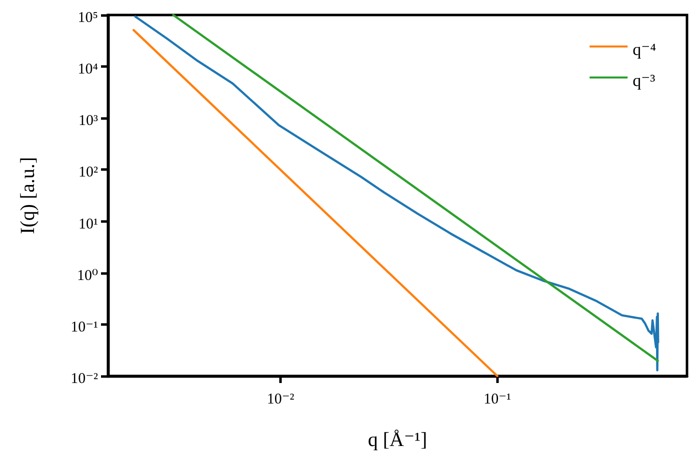 The image size is (699, 470). Describe the element at coordinates (84, 327) in the screenshot. I see `y-tick-label: 10⁻¹` at that location.